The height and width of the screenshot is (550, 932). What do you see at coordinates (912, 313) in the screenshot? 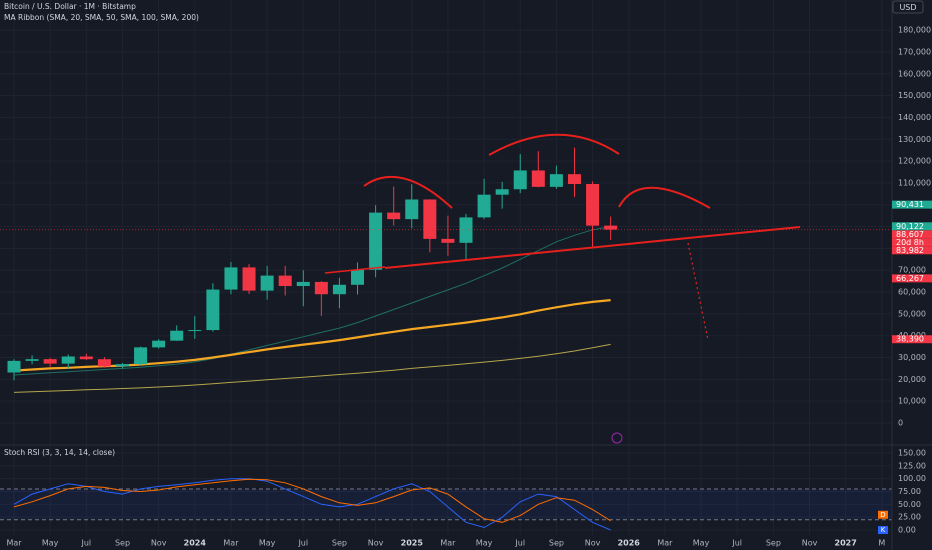
I see `y-tick-label: 50,000` at bounding box center [912, 313].